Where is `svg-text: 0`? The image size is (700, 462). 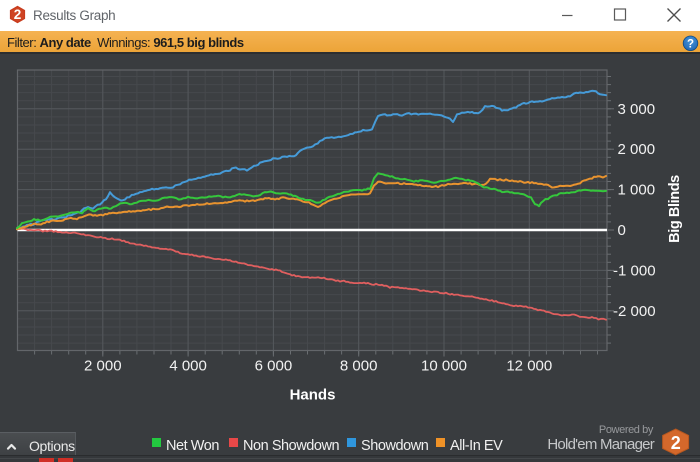 svg-text: 0 is located at coordinates (622, 230).